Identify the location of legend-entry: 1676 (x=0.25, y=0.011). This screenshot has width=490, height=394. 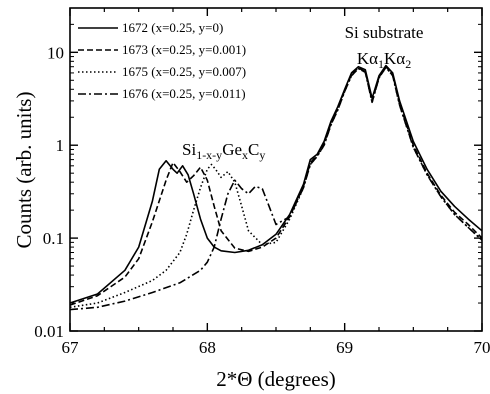
(184, 93).